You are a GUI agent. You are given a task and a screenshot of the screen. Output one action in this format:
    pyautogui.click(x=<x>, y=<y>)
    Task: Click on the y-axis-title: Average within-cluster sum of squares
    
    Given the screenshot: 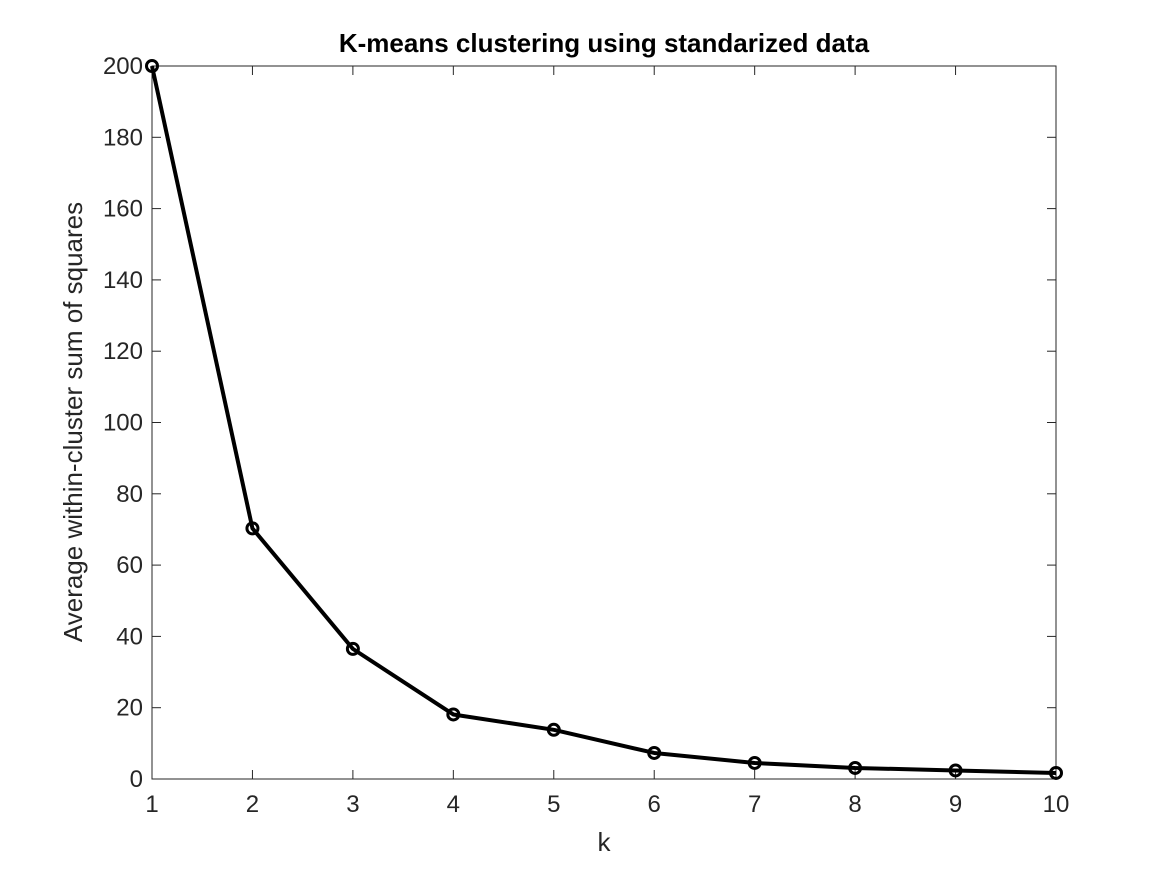 What is the action you would take?
    pyautogui.click(x=73, y=422)
    